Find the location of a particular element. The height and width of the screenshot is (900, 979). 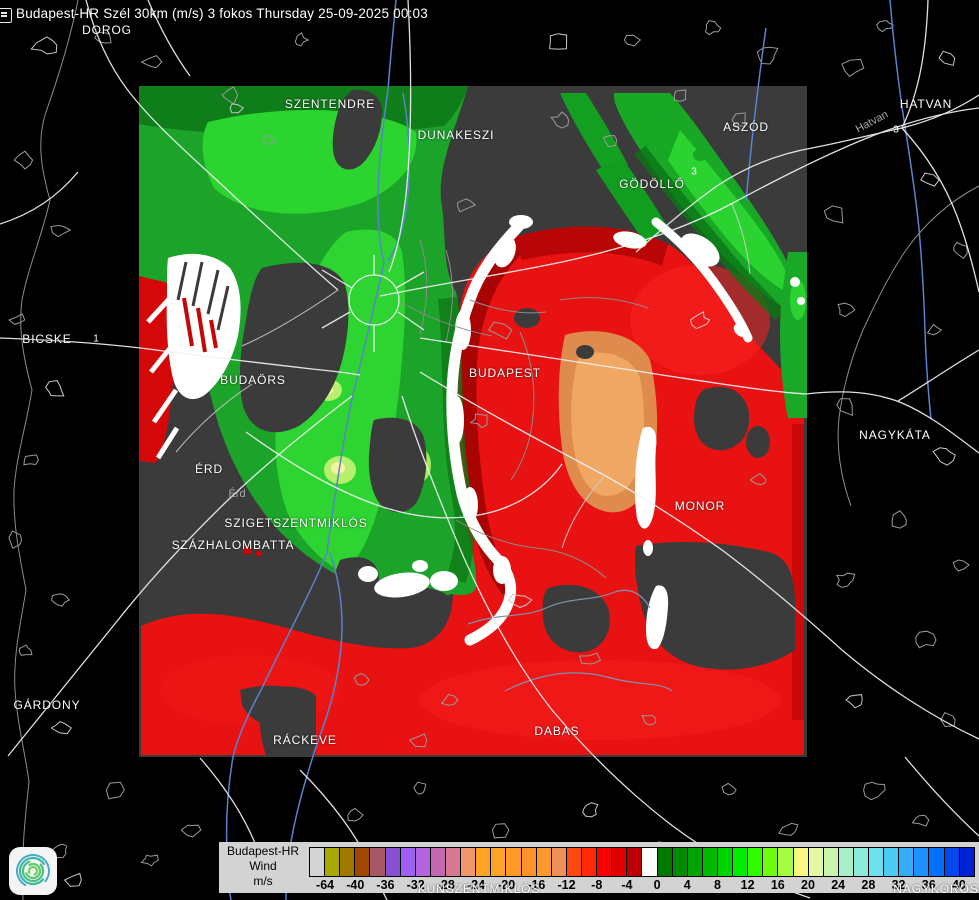

city-label: ÉRD is located at coordinates (209, 469).